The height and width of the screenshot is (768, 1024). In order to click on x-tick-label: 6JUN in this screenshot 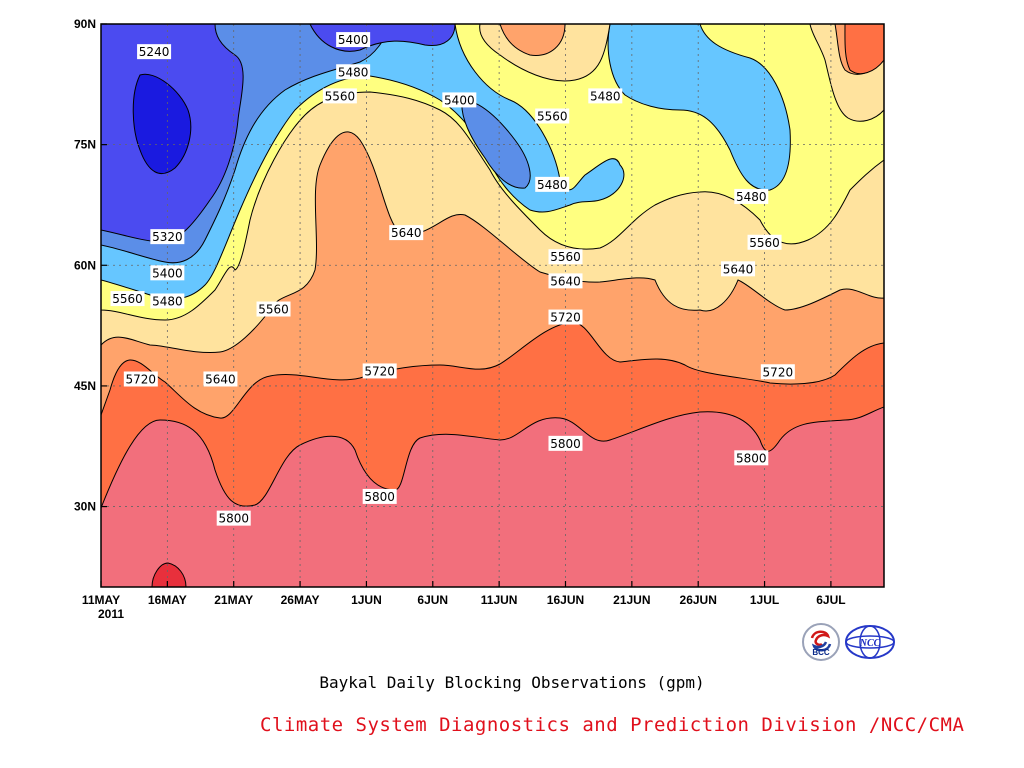, I will do `click(432, 600)`.